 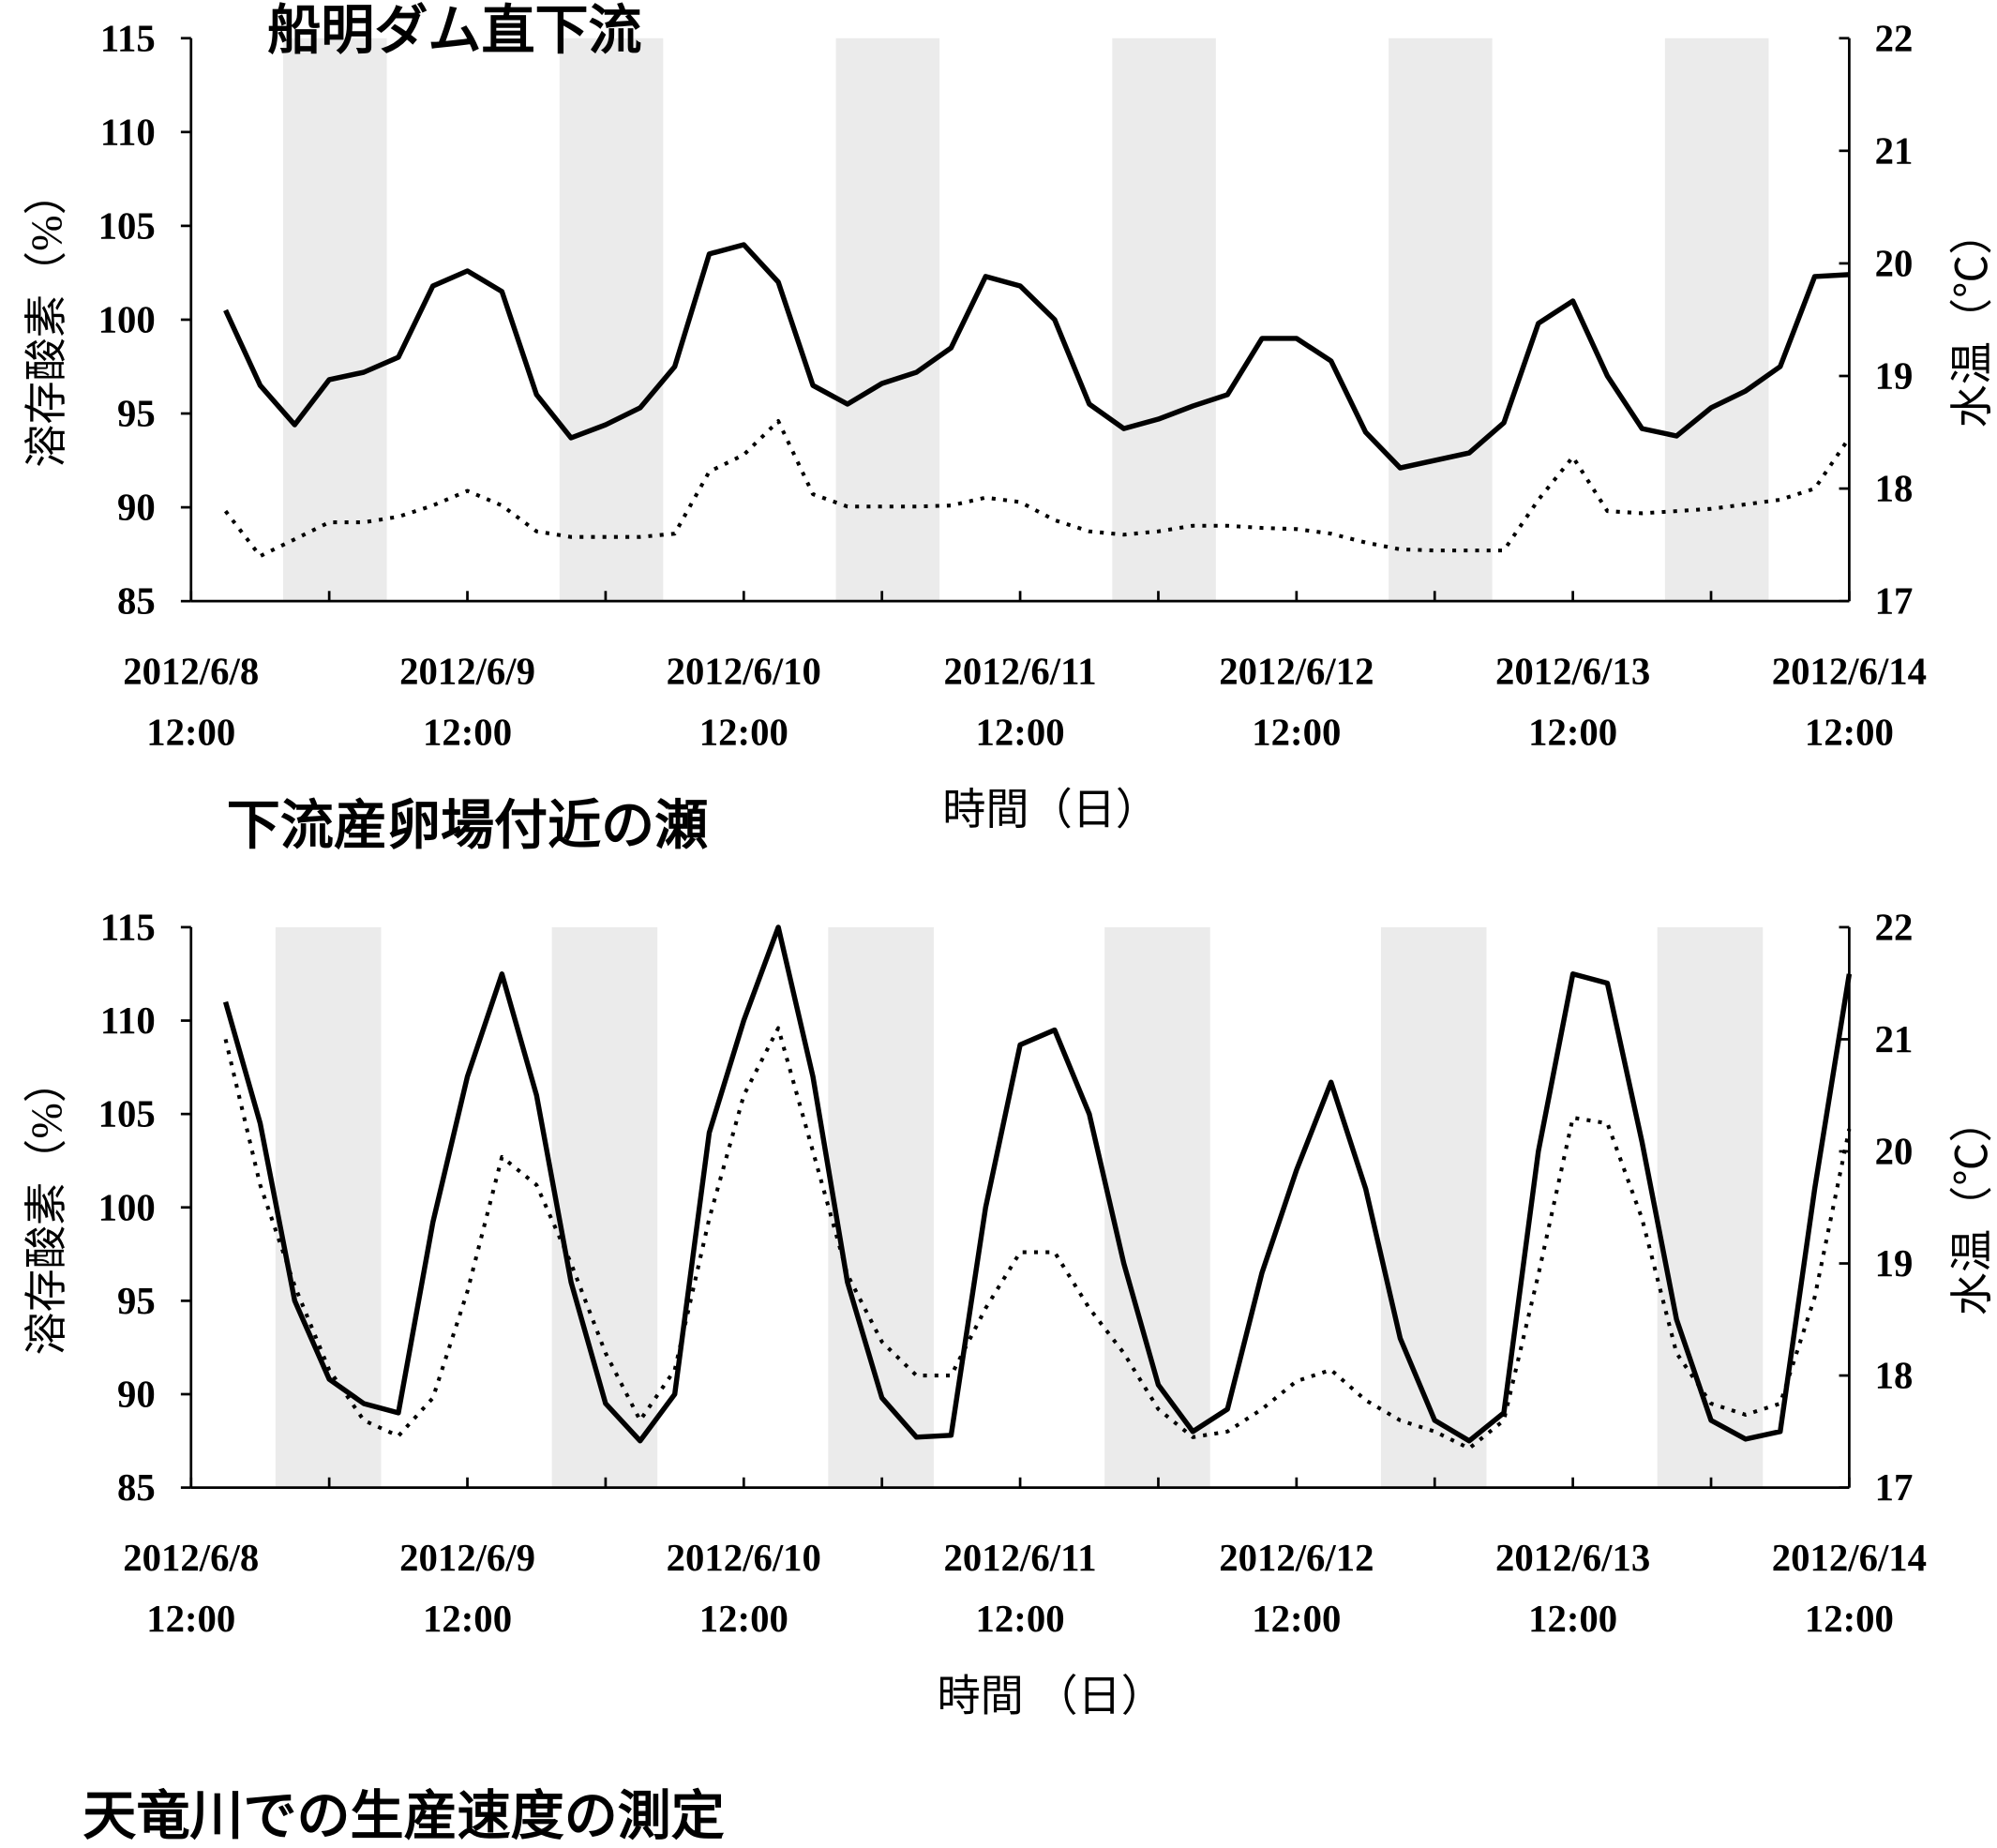 I want to click on x-axis-label: 時間 （日）, so click(x=1051, y=1696).